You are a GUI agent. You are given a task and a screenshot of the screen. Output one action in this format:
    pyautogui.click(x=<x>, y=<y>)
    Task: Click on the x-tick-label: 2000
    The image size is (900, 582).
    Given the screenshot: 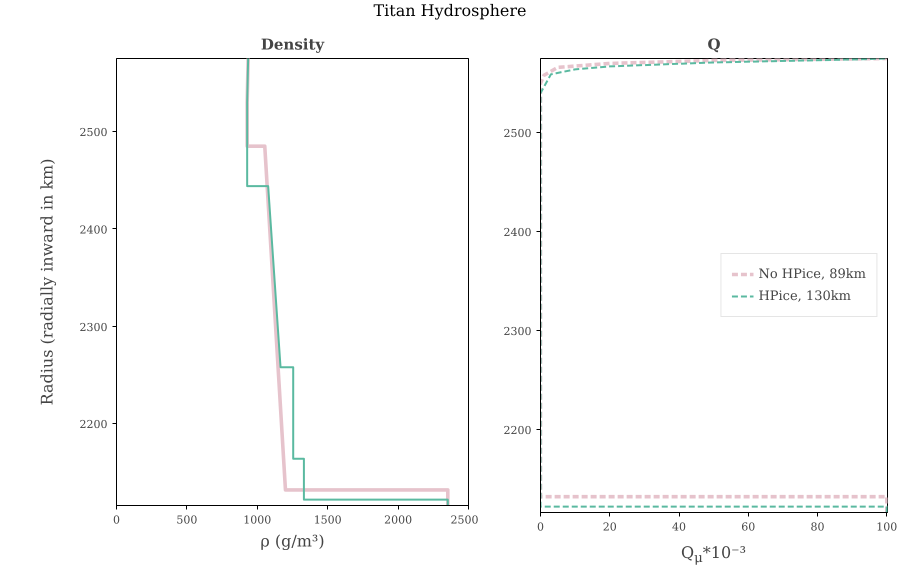 What is the action you would take?
    pyautogui.click(x=398, y=520)
    